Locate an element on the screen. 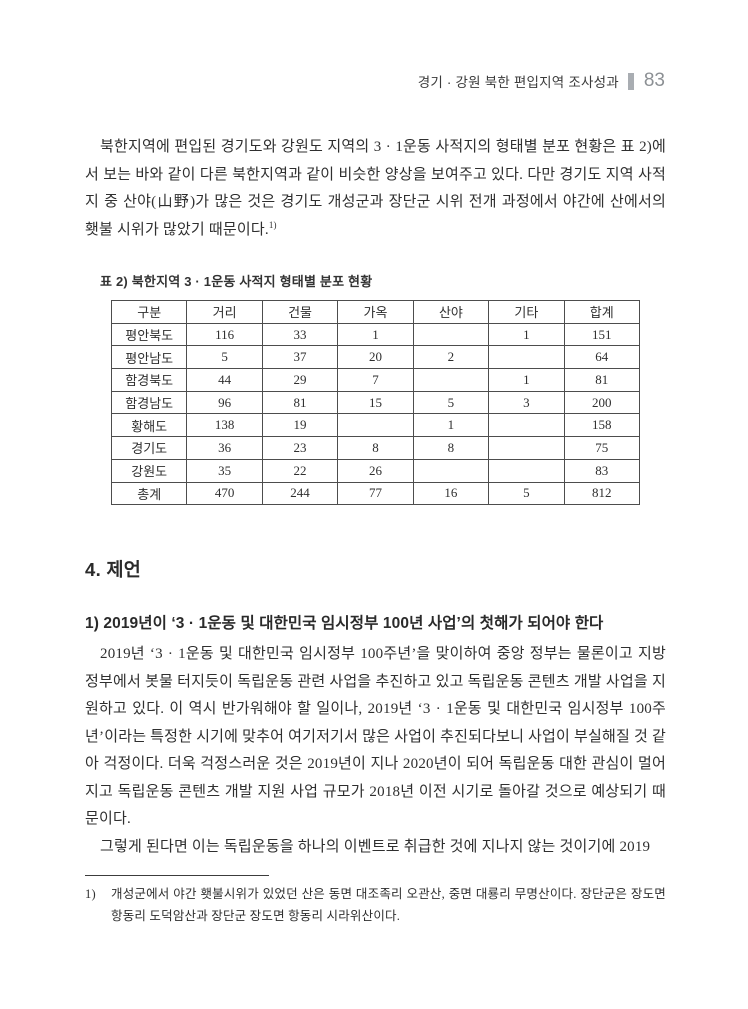  table-row: 함경북도 44 29 7 1 81 is located at coordinates (375, 380).